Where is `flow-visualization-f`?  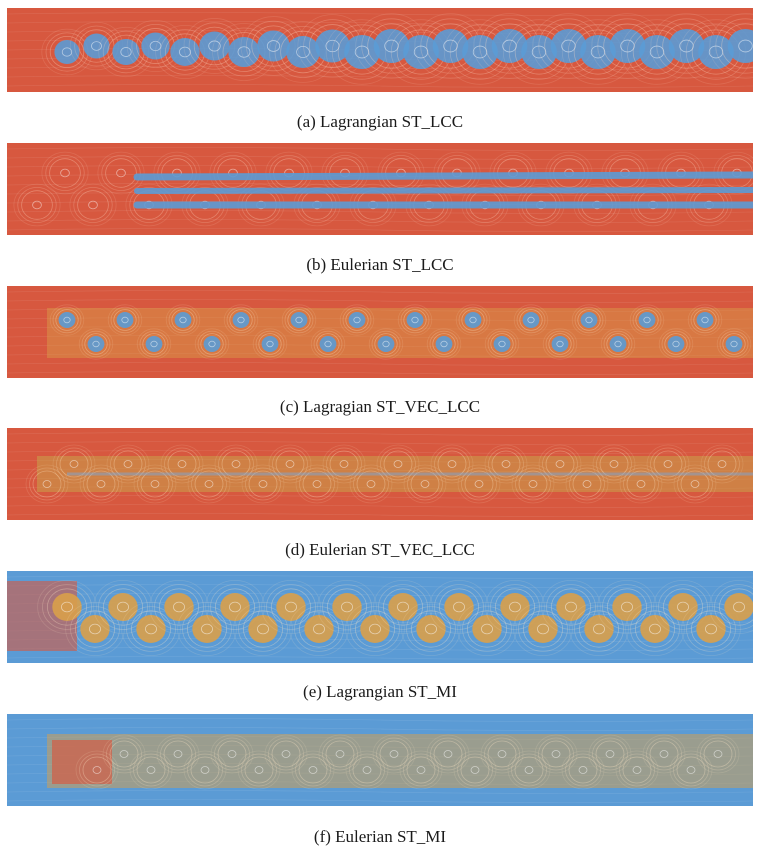
flow-visualization-f is located at coordinates (380, 760).